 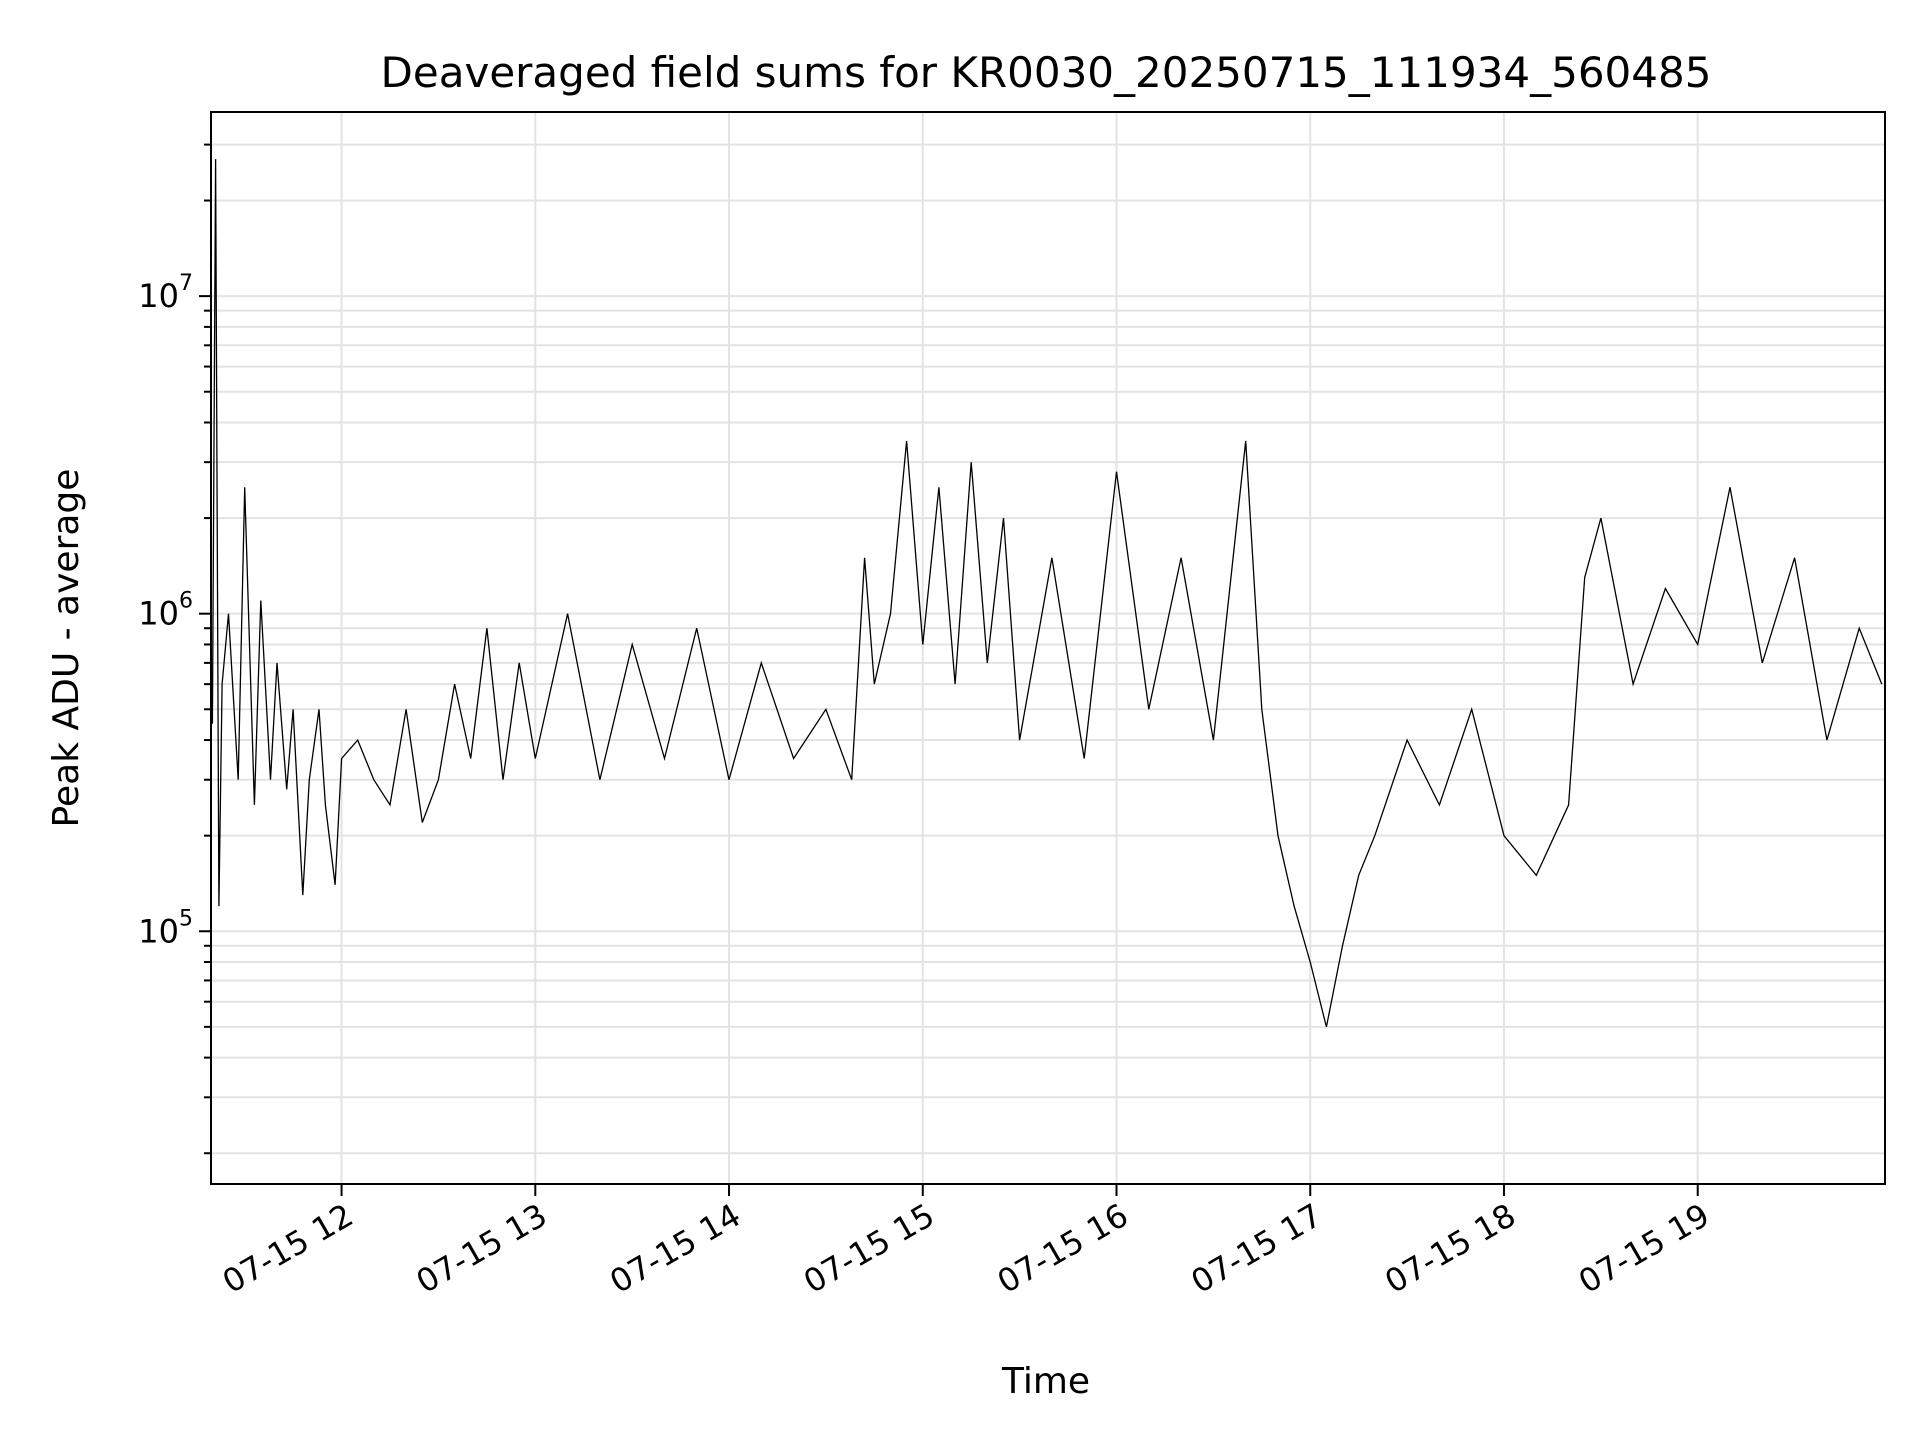 What do you see at coordinates (288, 1248) in the screenshot?
I see `x-tick-label: 07-15 12` at bounding box center [288, 1248].